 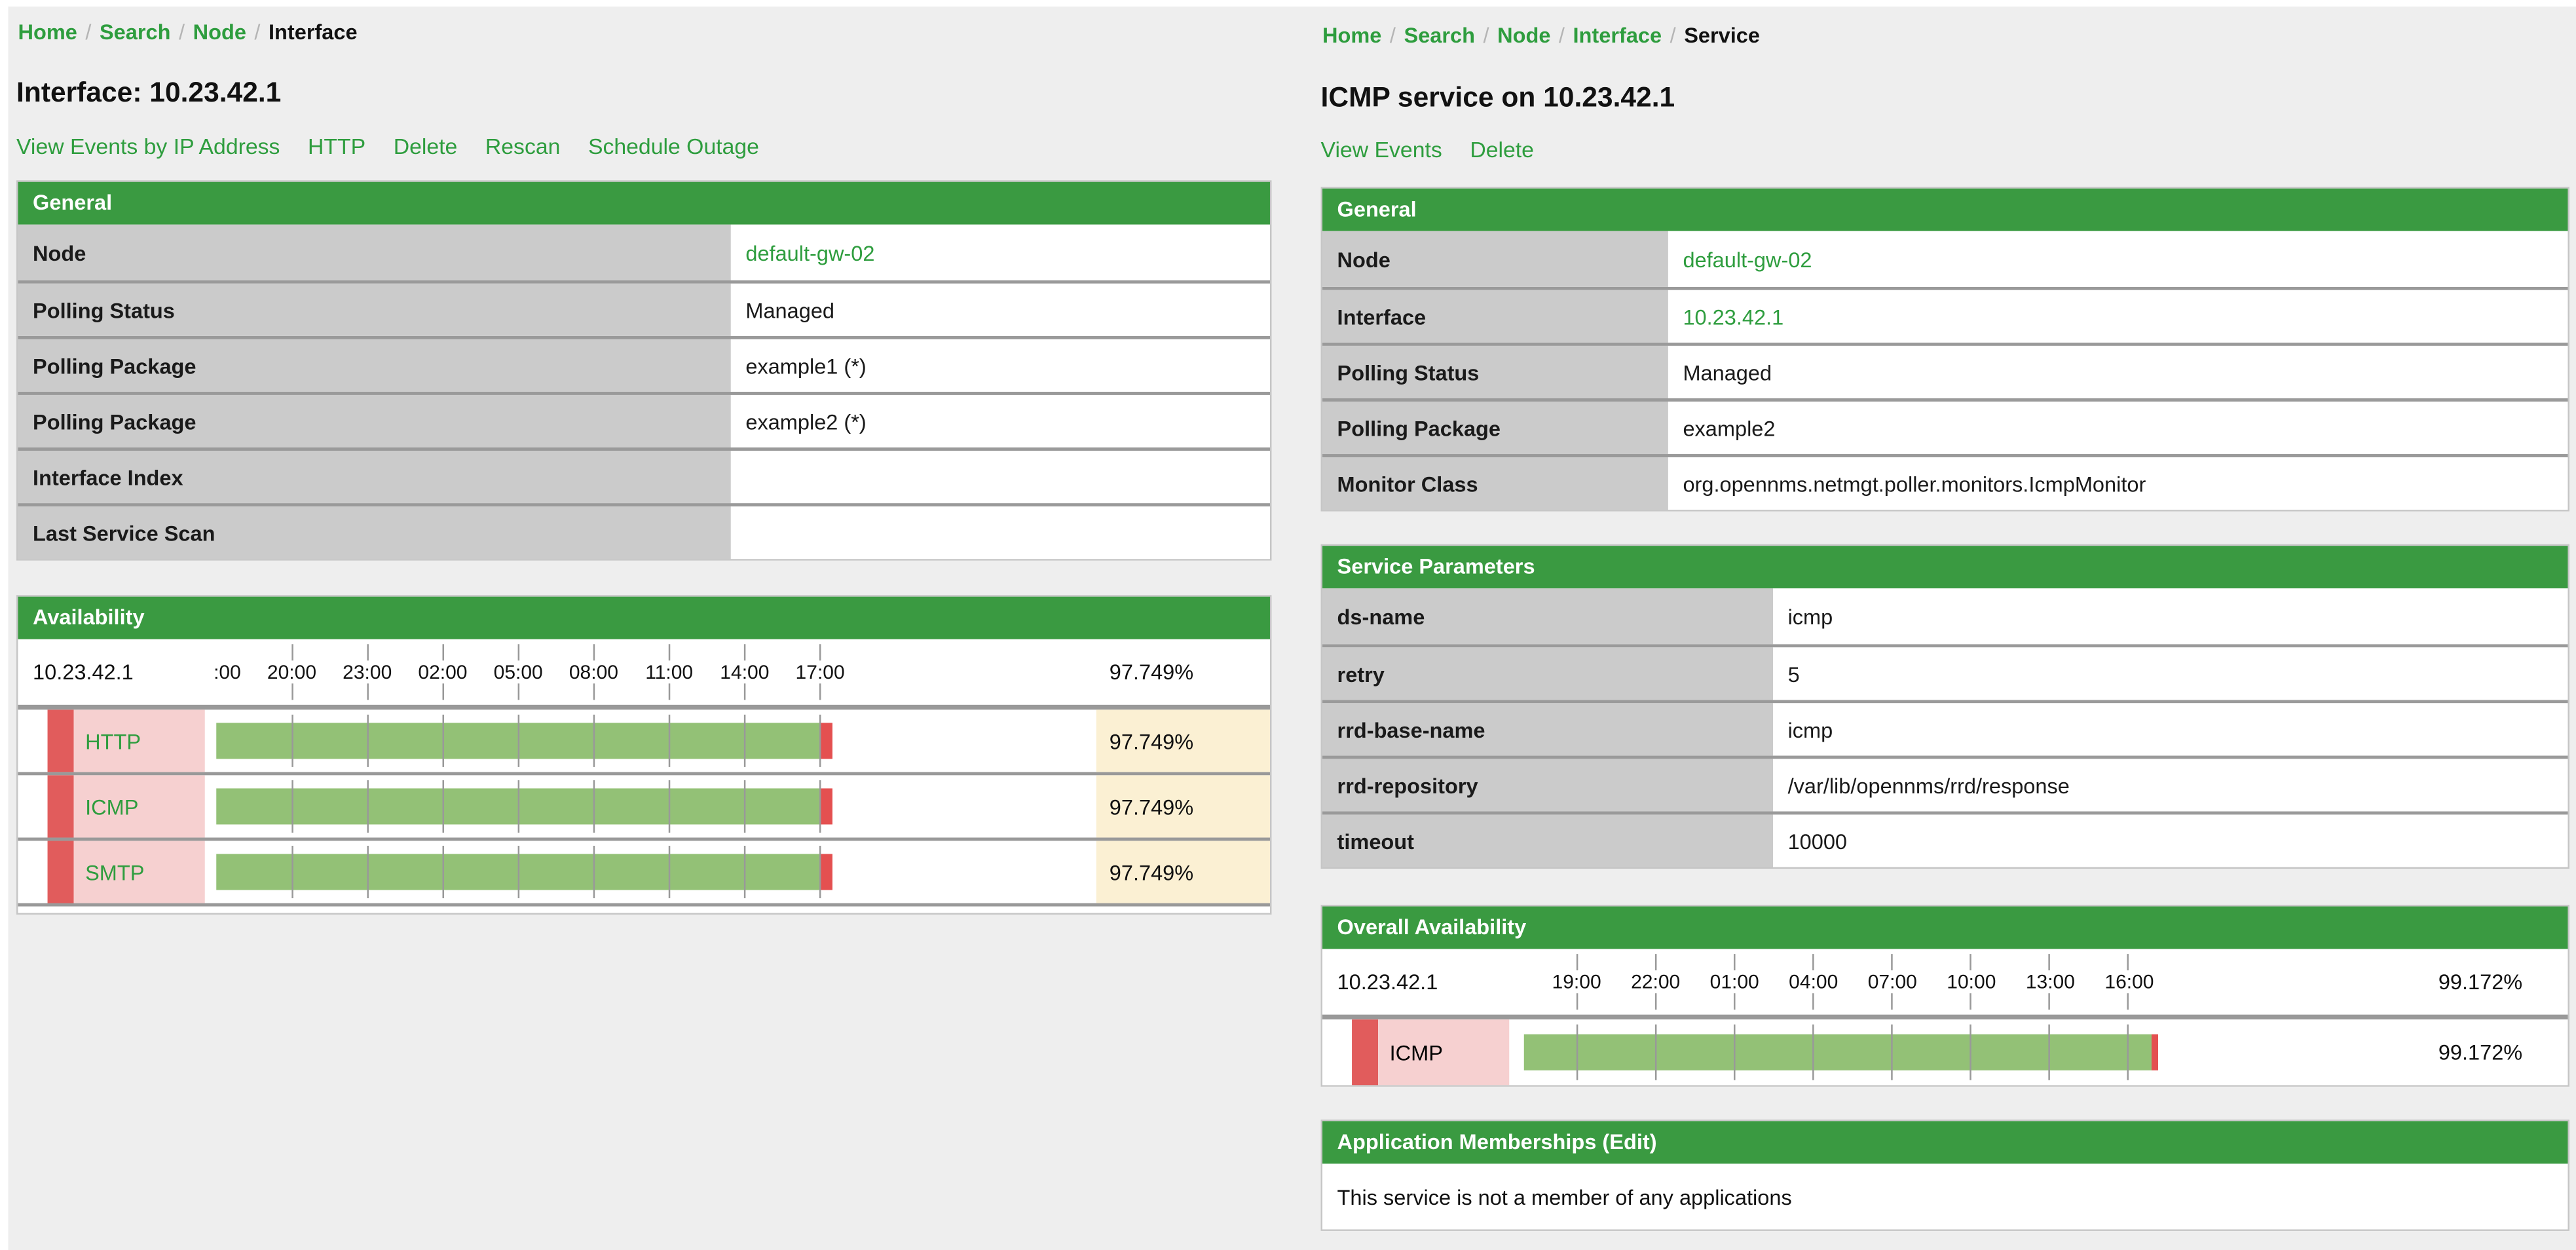 I want to click on table-row: Node default-gw-02, so click(x=644, y=252).